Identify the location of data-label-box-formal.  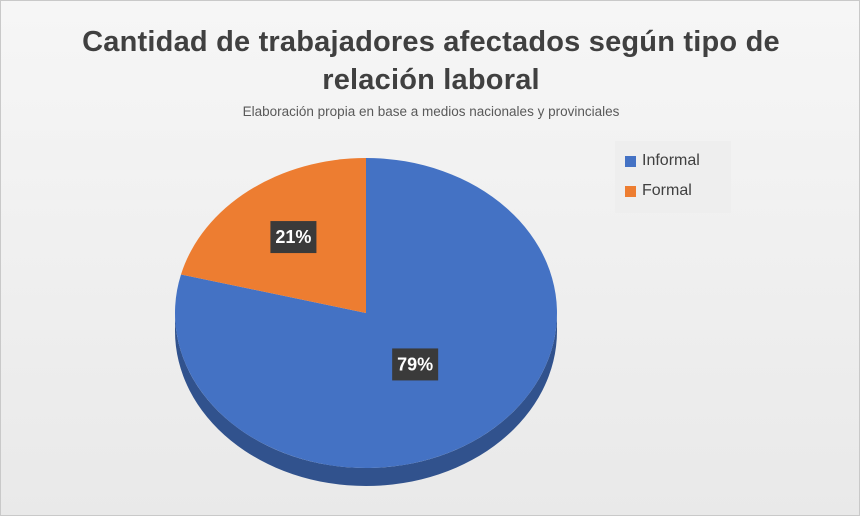
(293, 237).